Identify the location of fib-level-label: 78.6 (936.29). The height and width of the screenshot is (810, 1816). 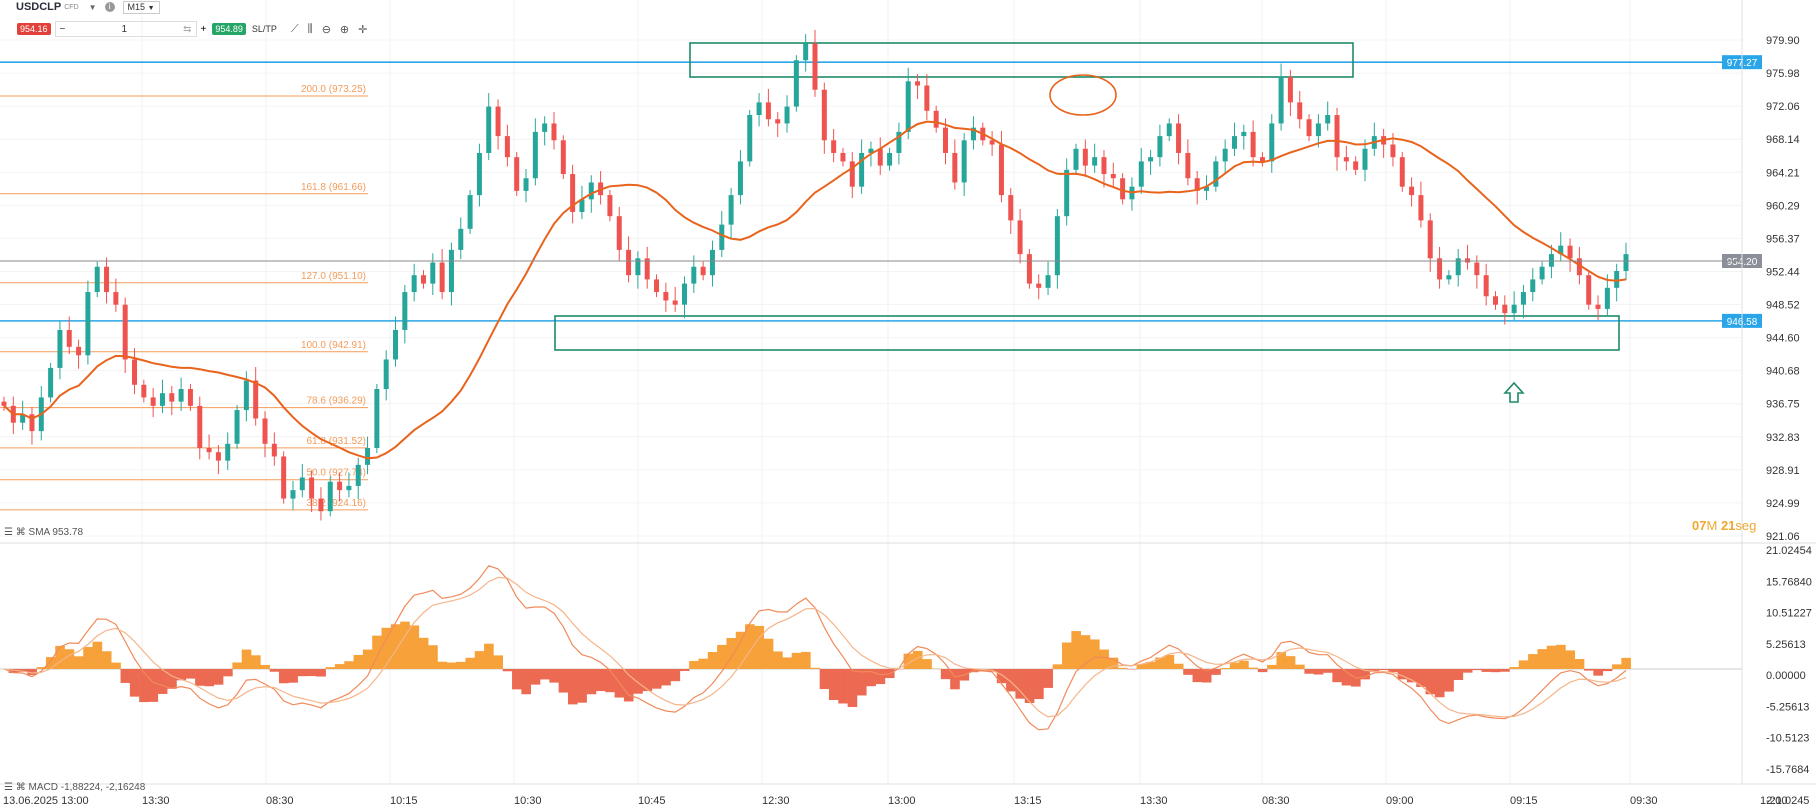
(337, 401).